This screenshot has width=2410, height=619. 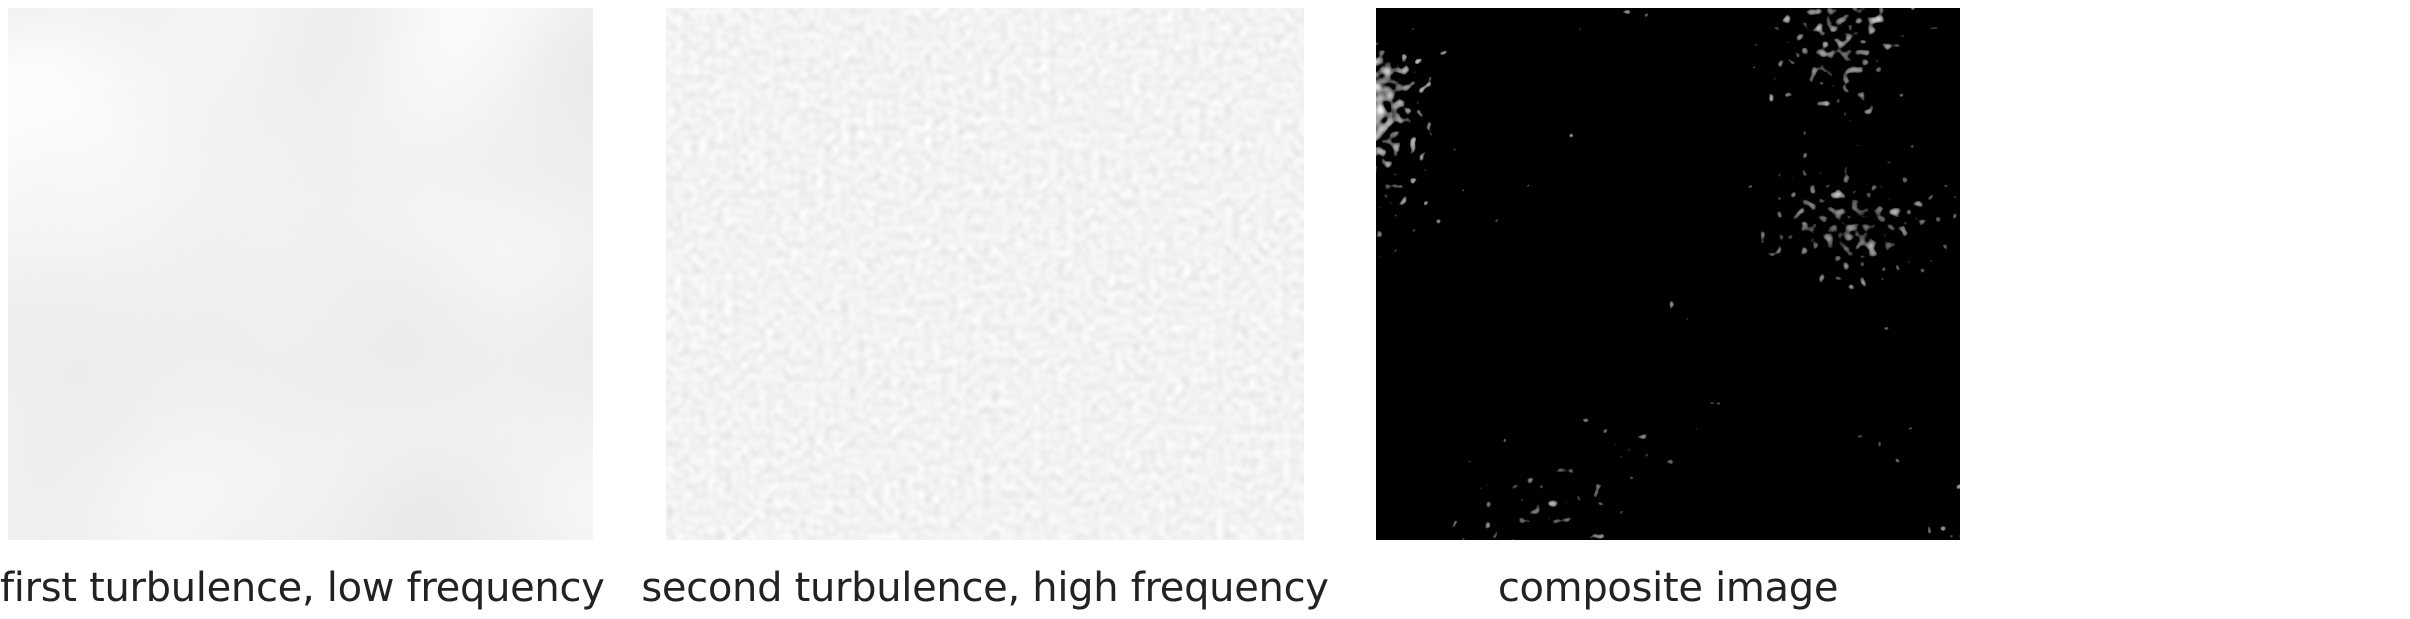 What do you see at coordinates (1668, 588) in the screenshot?
I see `caption-composite-image: composite image` at bounding box center [1668, 588].